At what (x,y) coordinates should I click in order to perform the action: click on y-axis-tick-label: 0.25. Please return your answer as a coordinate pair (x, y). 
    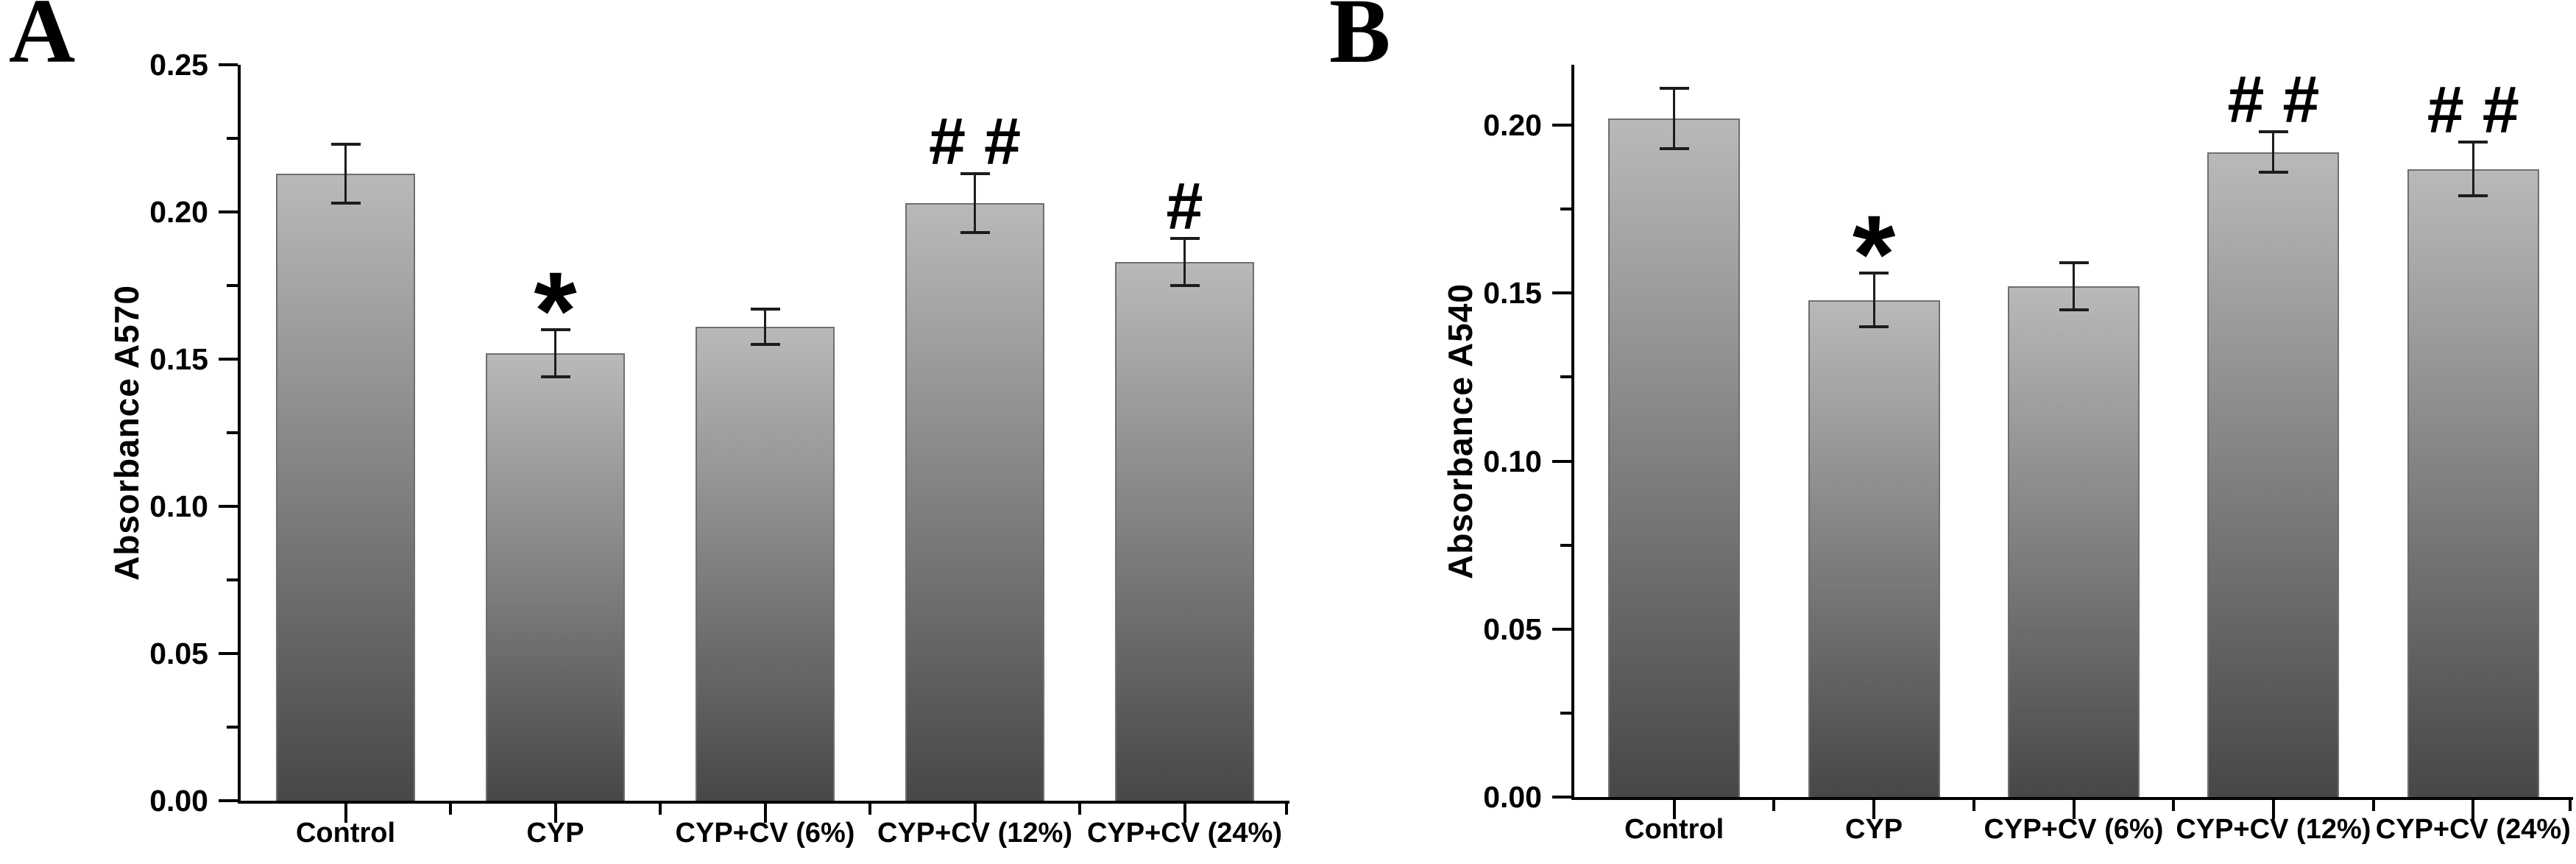
    Looking at the image, I should click on (178, 65).